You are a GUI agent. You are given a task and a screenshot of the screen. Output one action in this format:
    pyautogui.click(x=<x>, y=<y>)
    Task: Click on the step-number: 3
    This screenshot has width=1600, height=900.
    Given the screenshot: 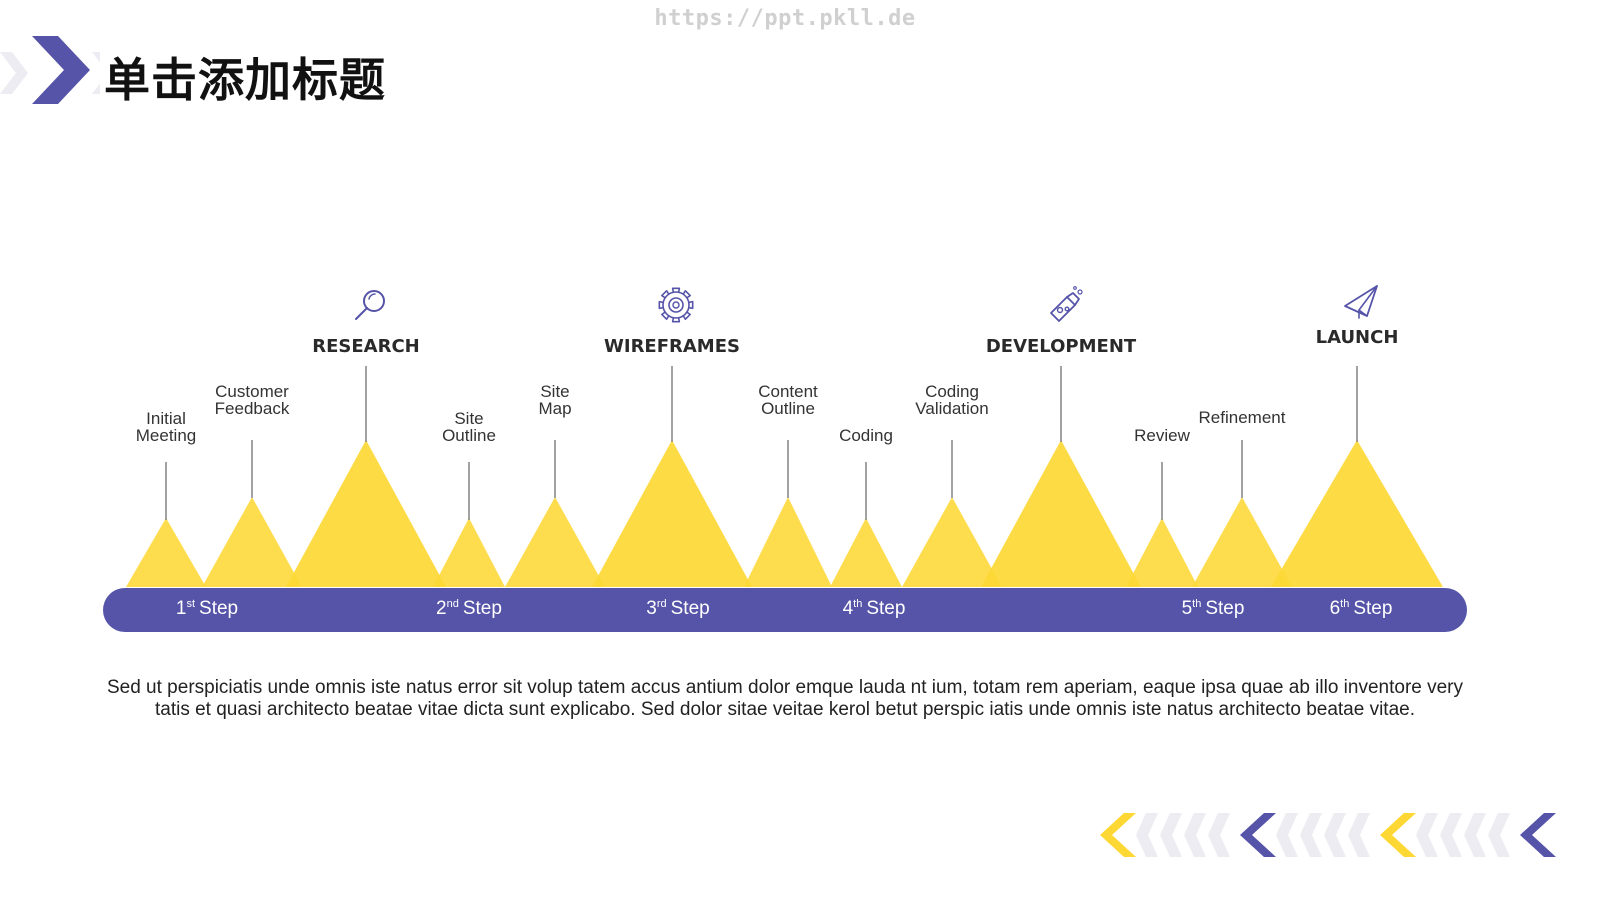 What is the action you would take?
    pyautogui.click(x=651, y=608)
    